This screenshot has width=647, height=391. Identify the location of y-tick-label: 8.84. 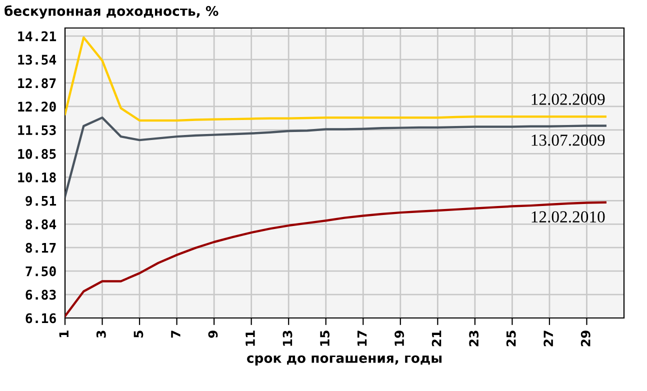
(41, 224).